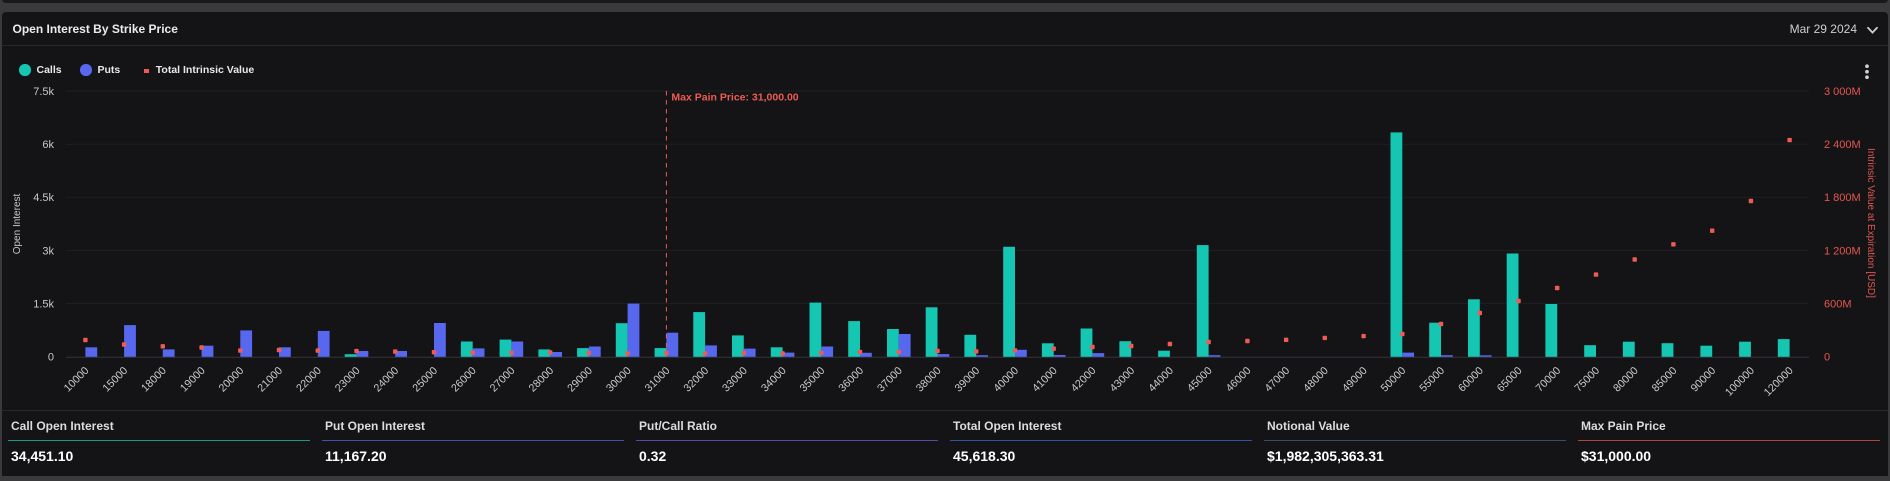  What do you see at coordinates (387, 380) in the screenshot?
I see `svg-text: 24000` at bounding box center [387, 380].